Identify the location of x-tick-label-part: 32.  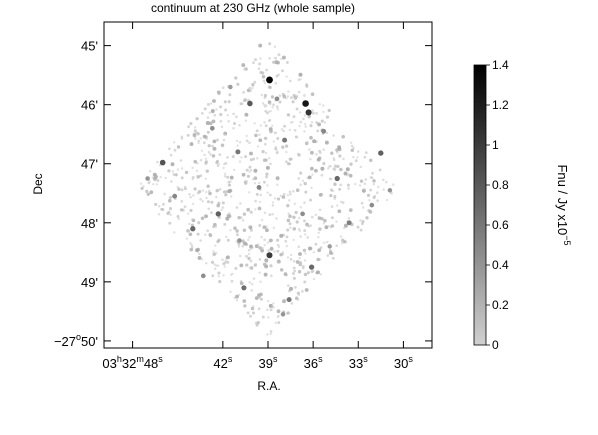
(129, 363).